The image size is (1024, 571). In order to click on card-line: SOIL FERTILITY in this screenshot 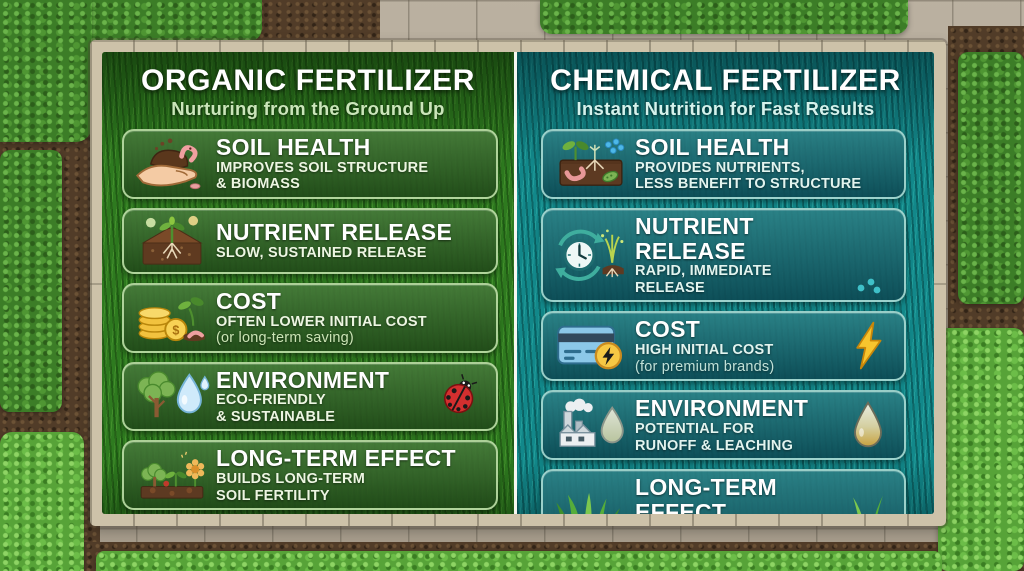, I will do `click(273, 495)`.